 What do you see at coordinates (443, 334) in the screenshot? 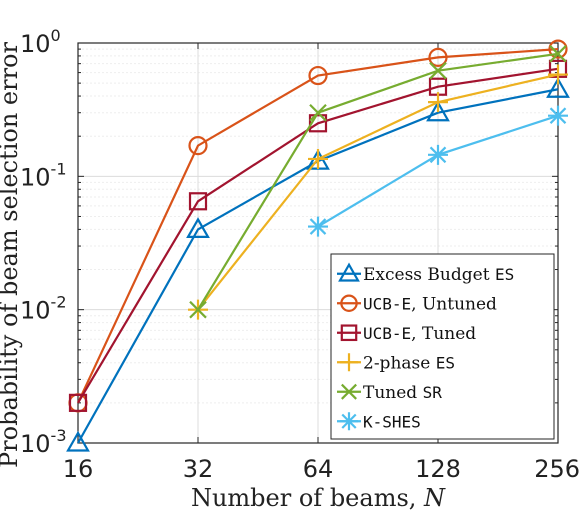
I see `legend-label-part: , Tuned` at bounding box center [443, 334].